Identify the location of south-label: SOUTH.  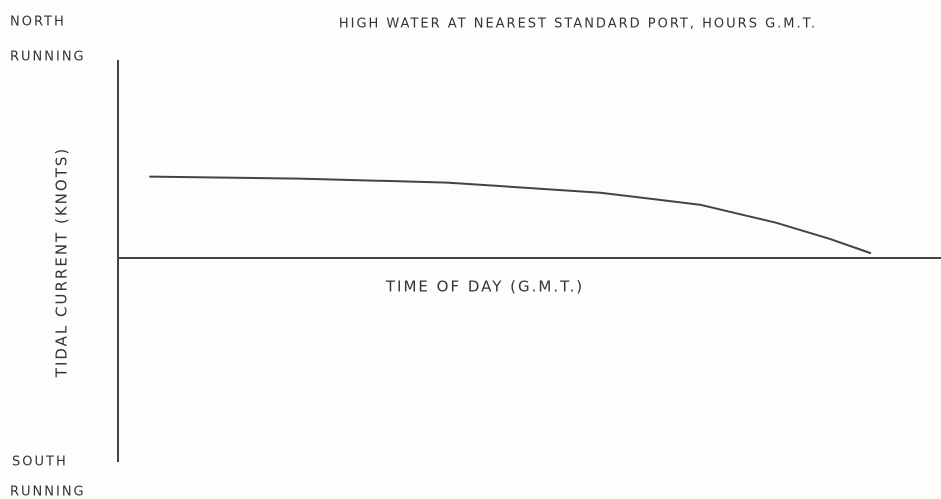
(40, 462).